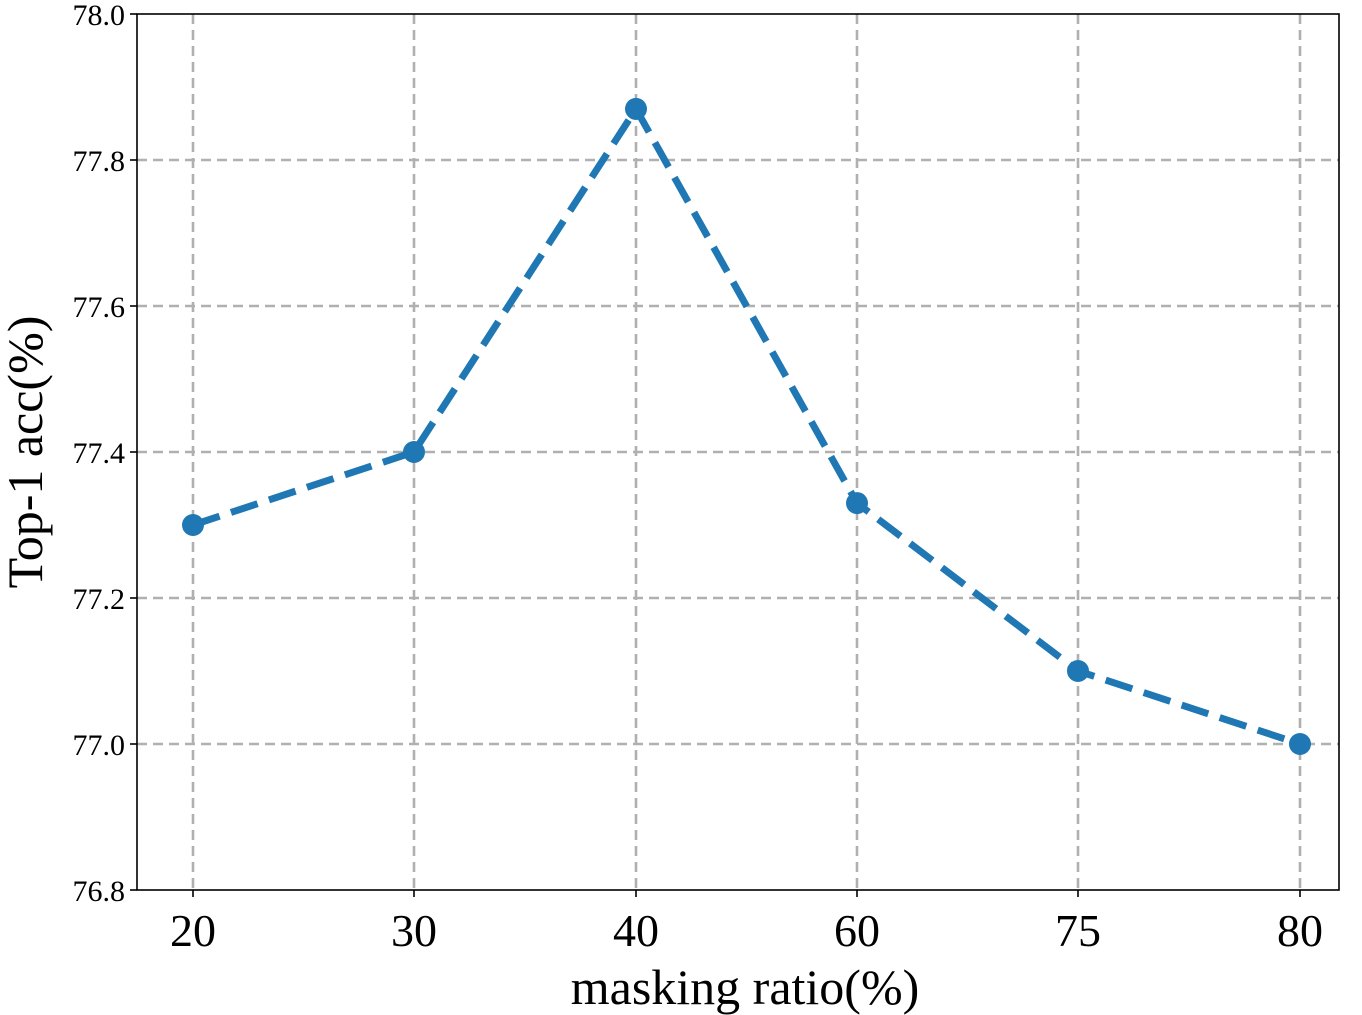 The image size is (1362, 1015). I want to click on y-tick-label: 78.0, so click(99, 16).